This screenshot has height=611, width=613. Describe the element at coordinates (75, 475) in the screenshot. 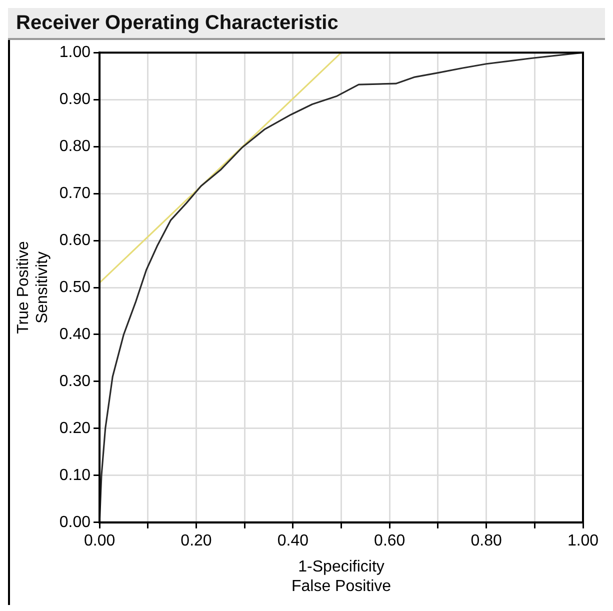

I see `y-tick-label: 0.10` at that location.